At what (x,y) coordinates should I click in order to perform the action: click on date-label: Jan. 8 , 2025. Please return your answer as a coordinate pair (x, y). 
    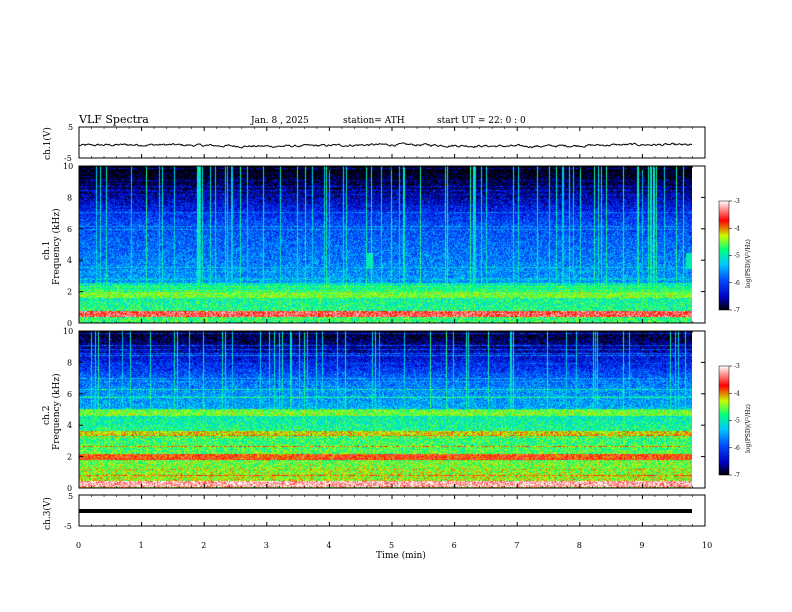
    Looking at the image, I should click on (279, 121).